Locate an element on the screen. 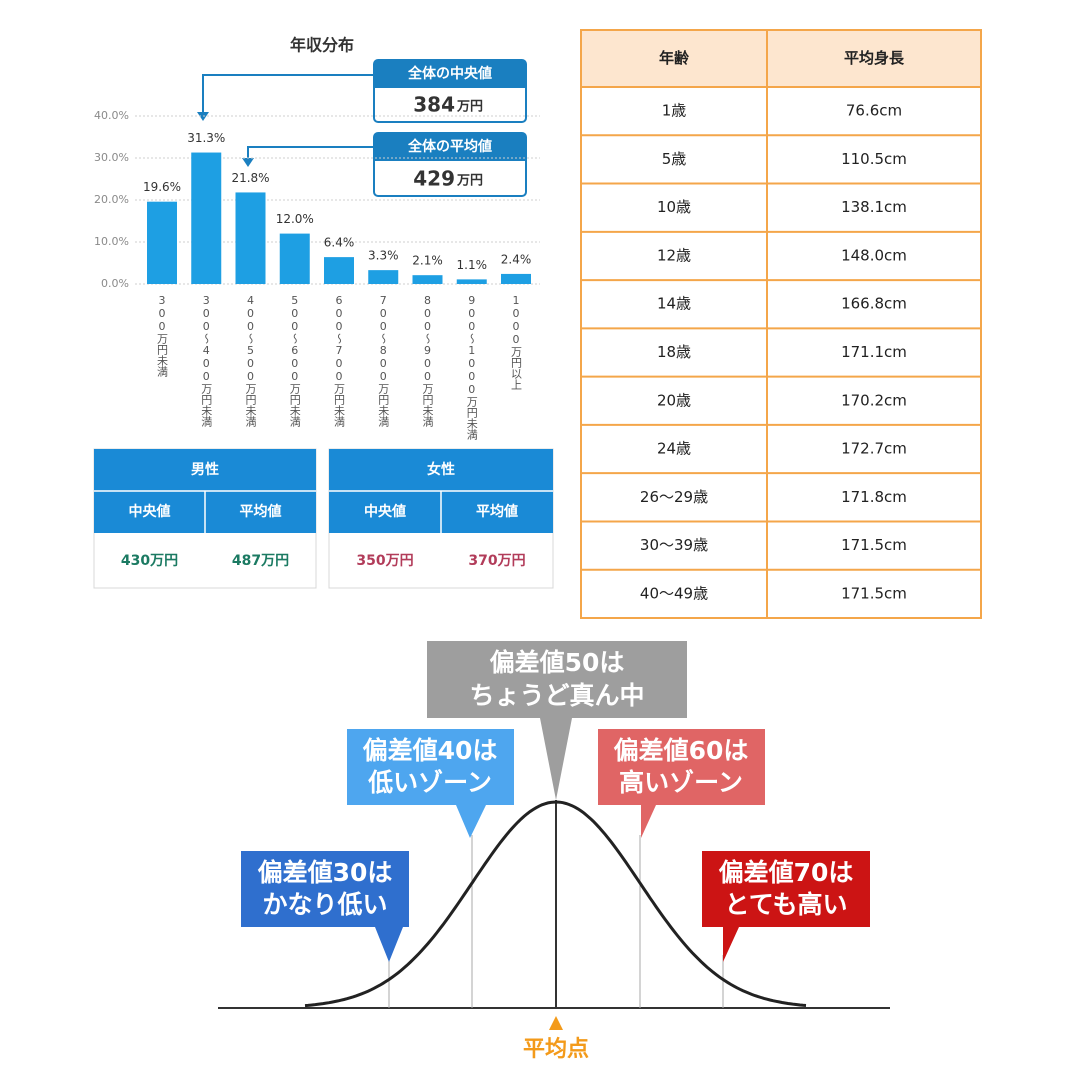 This screenshot has height=1072, width=1080. table-cell: 5歳 is located at coordinates (674, 159).